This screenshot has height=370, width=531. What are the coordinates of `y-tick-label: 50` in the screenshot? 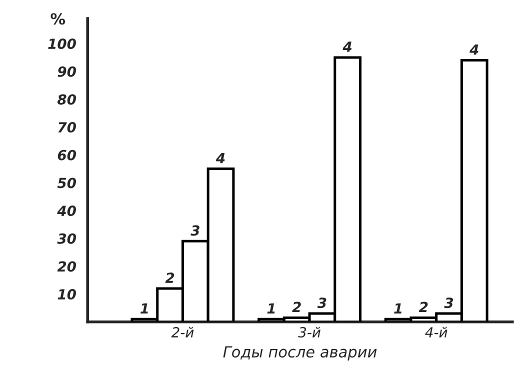 It's located at (66, 183).